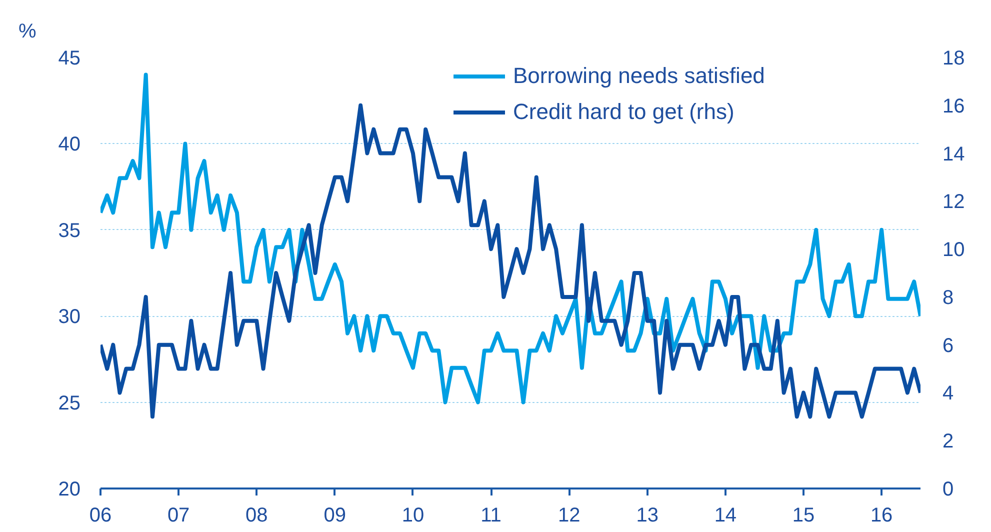  What do you see at coordinates (953, 106) in the screenshot?
I see `y2-tick-label: 16` at bounding box center [953, 106].